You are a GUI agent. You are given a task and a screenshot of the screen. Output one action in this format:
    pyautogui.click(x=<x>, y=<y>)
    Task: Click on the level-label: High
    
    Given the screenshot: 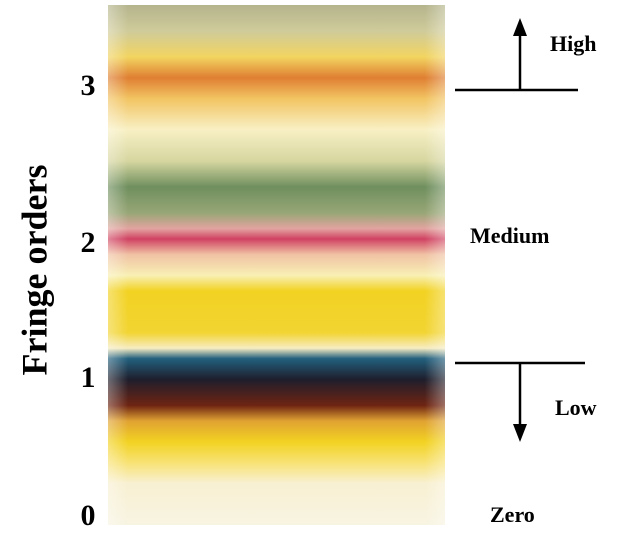 What is the action you would take?
    pyautogui.click(x=573, y=43)
    